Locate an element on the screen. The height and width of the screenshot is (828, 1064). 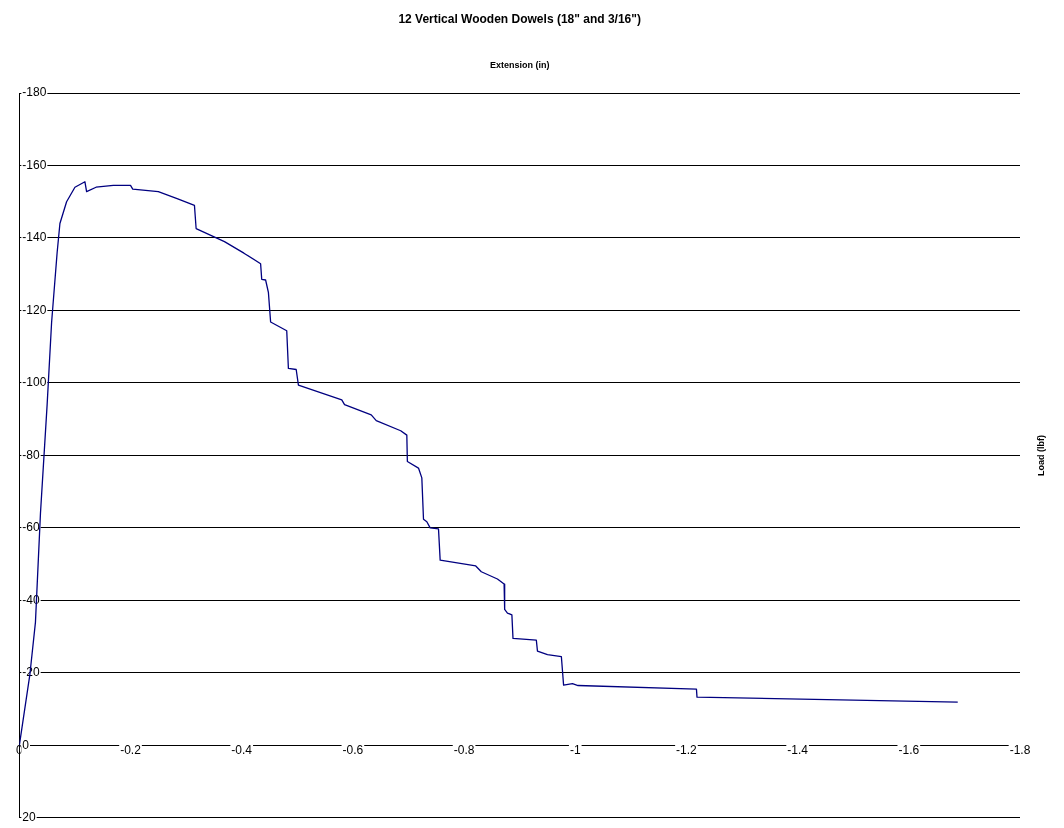
y-tick-label: -100 is located at coordinates (34, 382).